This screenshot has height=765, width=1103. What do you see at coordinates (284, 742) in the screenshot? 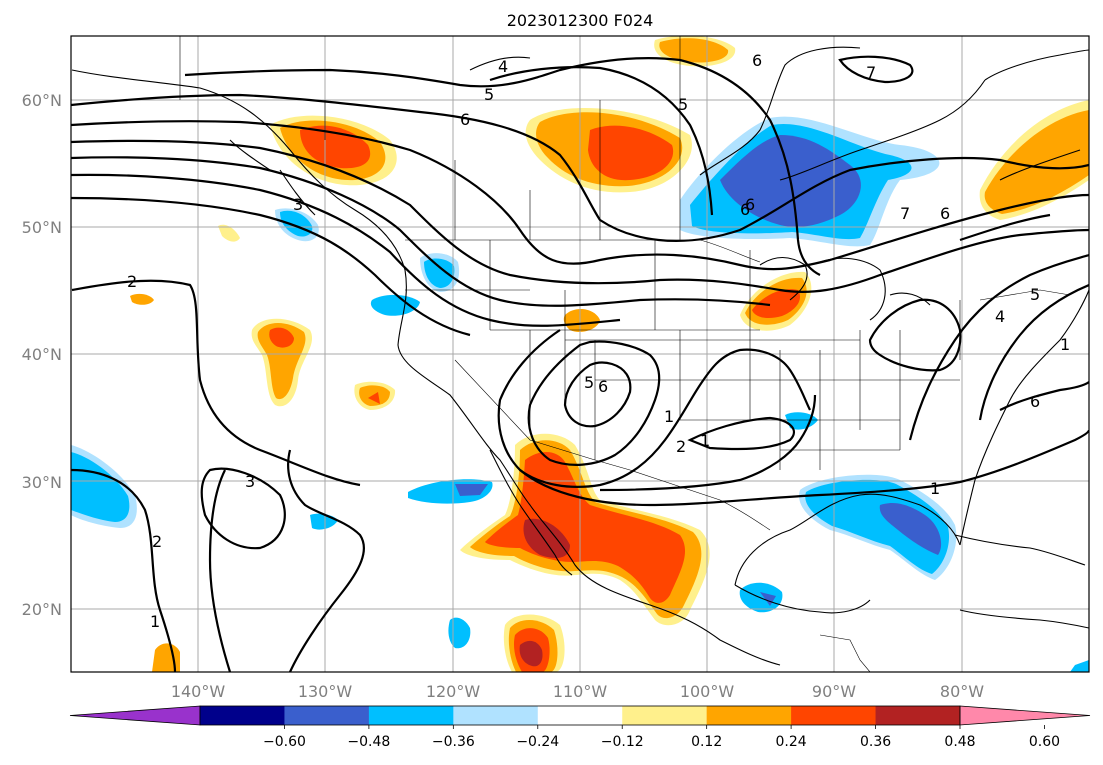
I see `colorbar-tick-label: −0.60` at bounding box center [284, 742].